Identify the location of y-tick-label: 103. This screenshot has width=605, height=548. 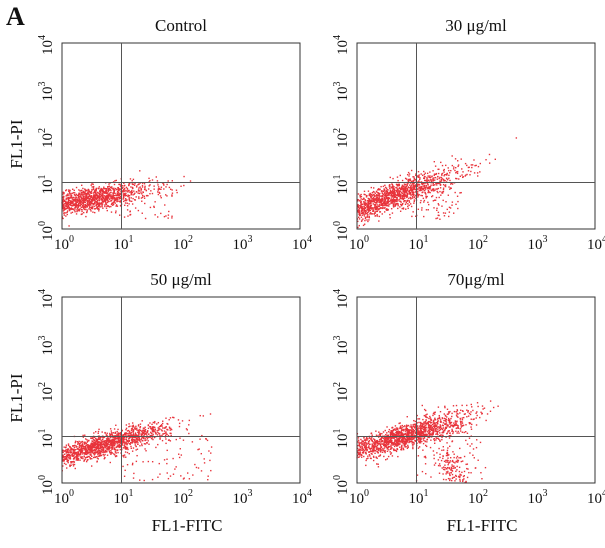
(46, 346).